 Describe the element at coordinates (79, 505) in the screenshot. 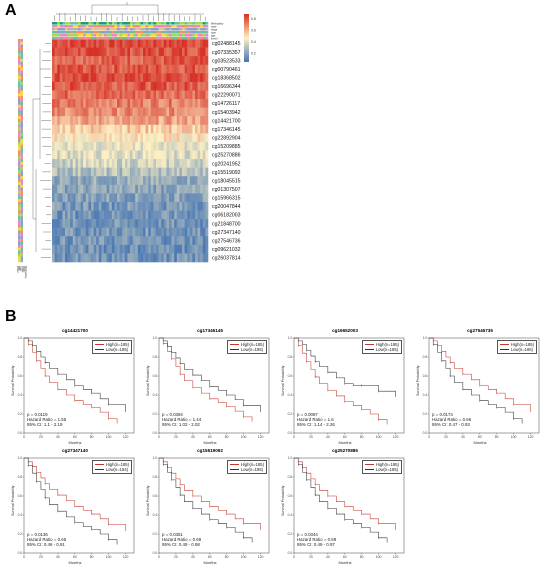

I see `plot-frame` at that location.